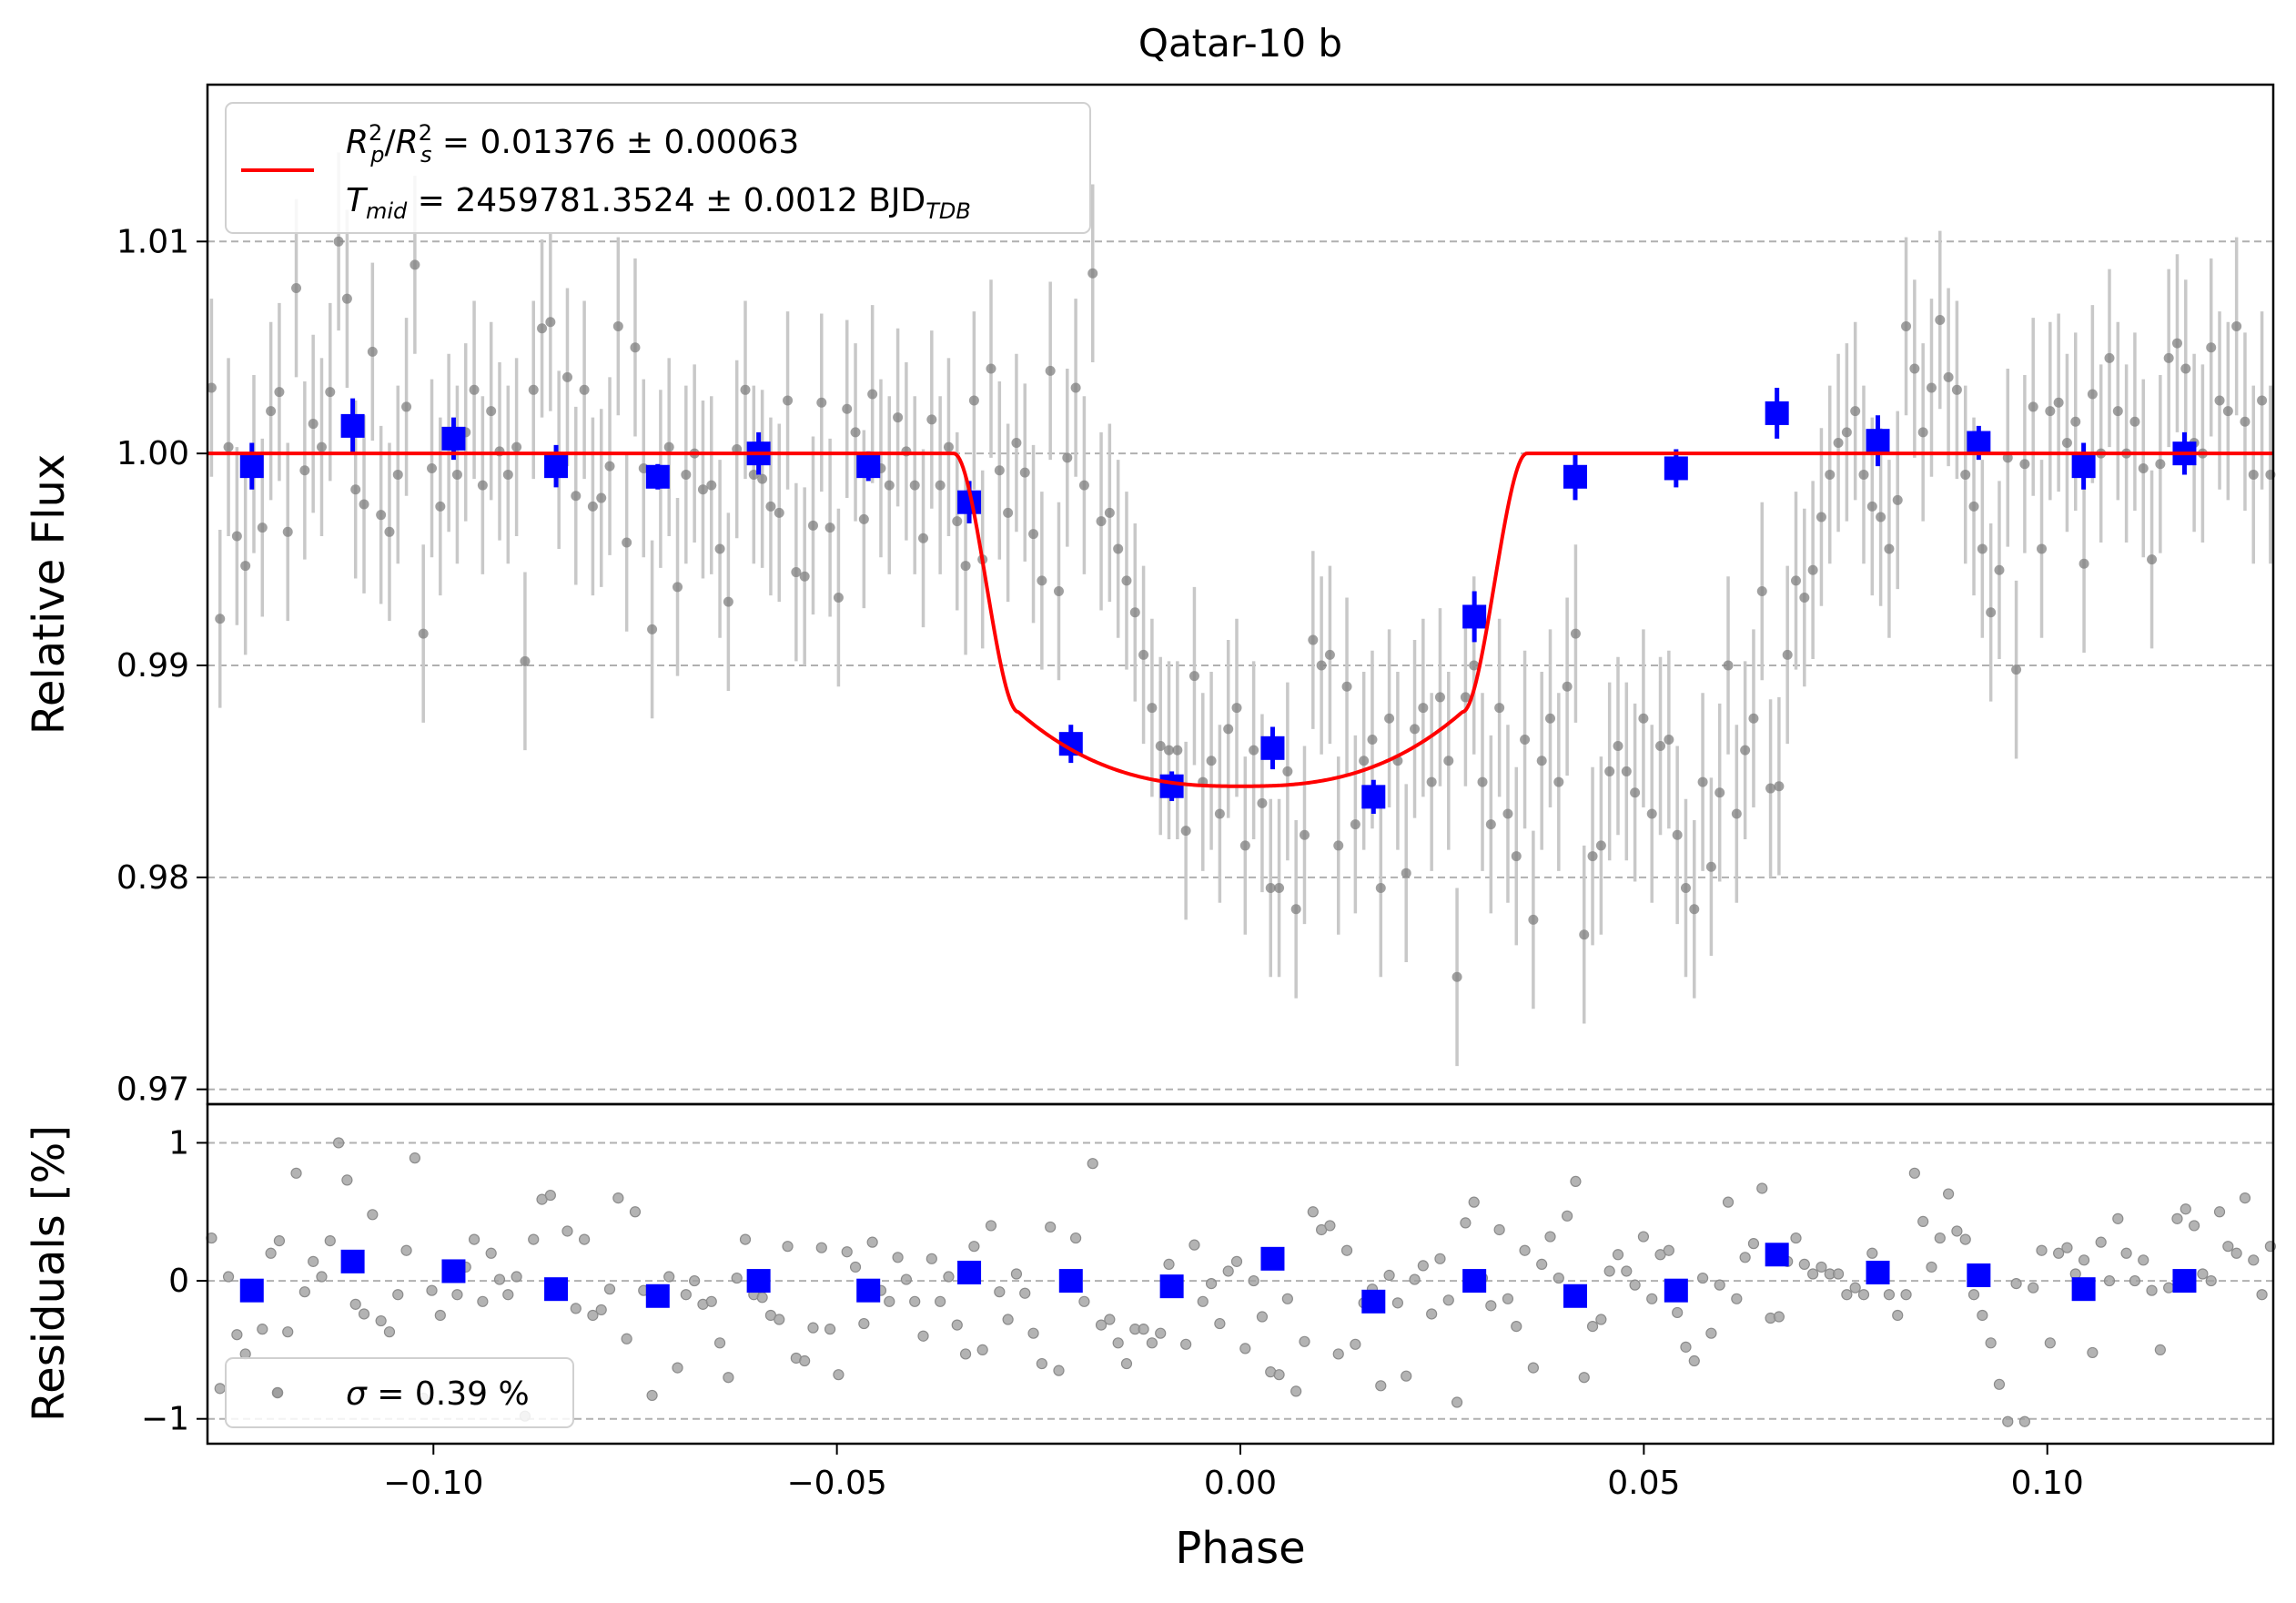  I want to click on legend-line-2: Tmid = 2459781.3524 ± 0.0012 BJDTDB, so click(658, 203).